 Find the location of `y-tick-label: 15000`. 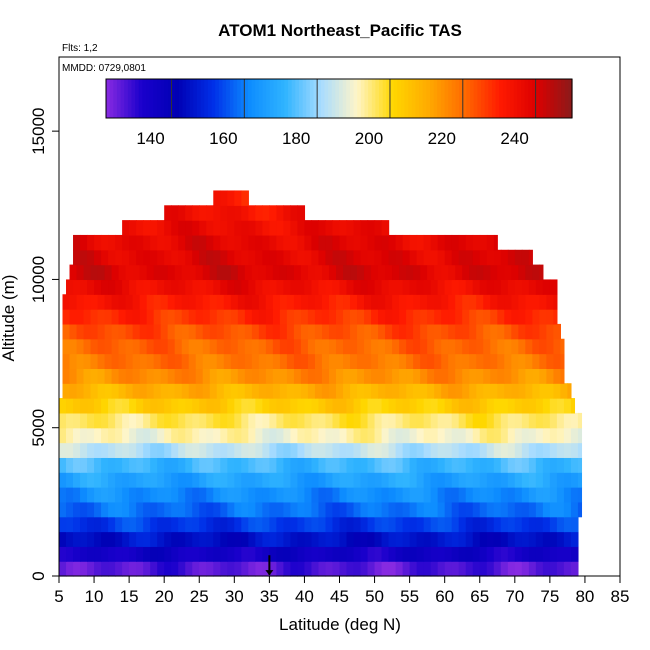

y-tick-label: 15000 is located at coordinates (38, 131).